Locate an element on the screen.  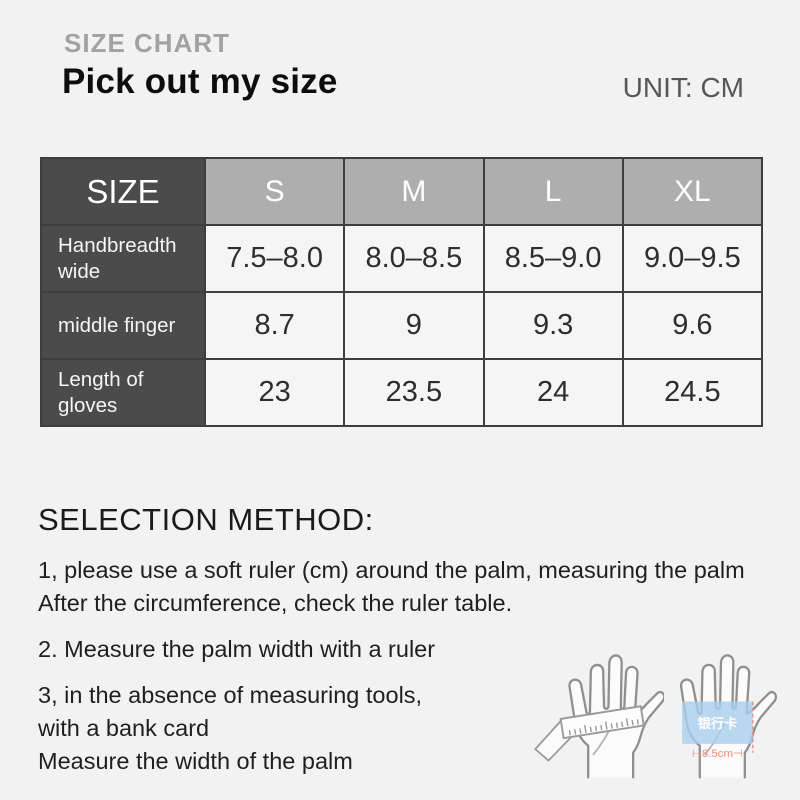
ruler-band is located at coordinates (602, 722).